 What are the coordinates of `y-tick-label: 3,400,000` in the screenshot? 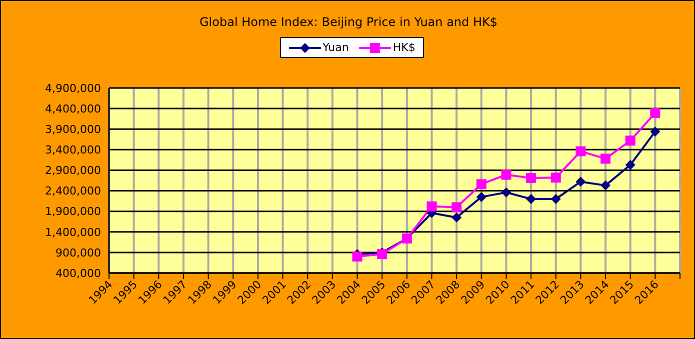 It's located at (73, 150).